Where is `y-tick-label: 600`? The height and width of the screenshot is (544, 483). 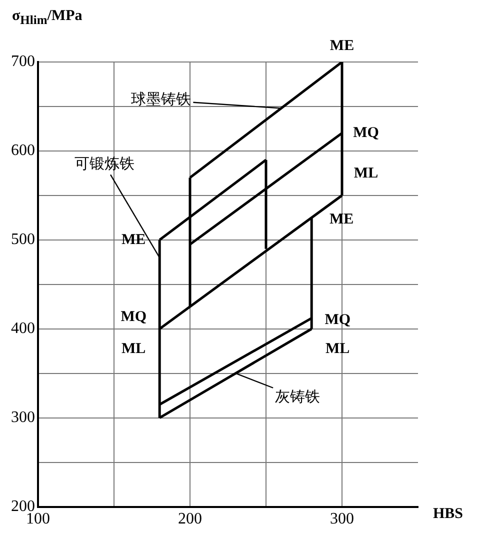
y-tick-label: 600 is located at coordinates (23, 151).